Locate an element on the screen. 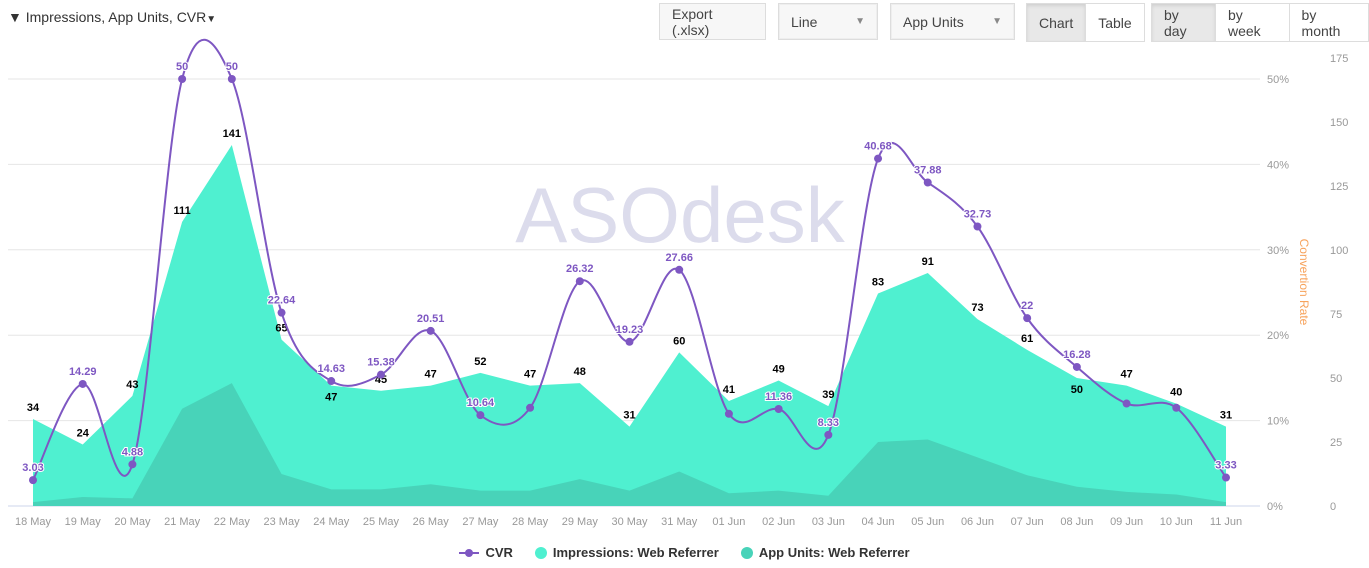 Image resolution: width=1369 pixels, height=568 pixels. x-axis-tick: 09 Jun is located at coordinates (1126, 522).